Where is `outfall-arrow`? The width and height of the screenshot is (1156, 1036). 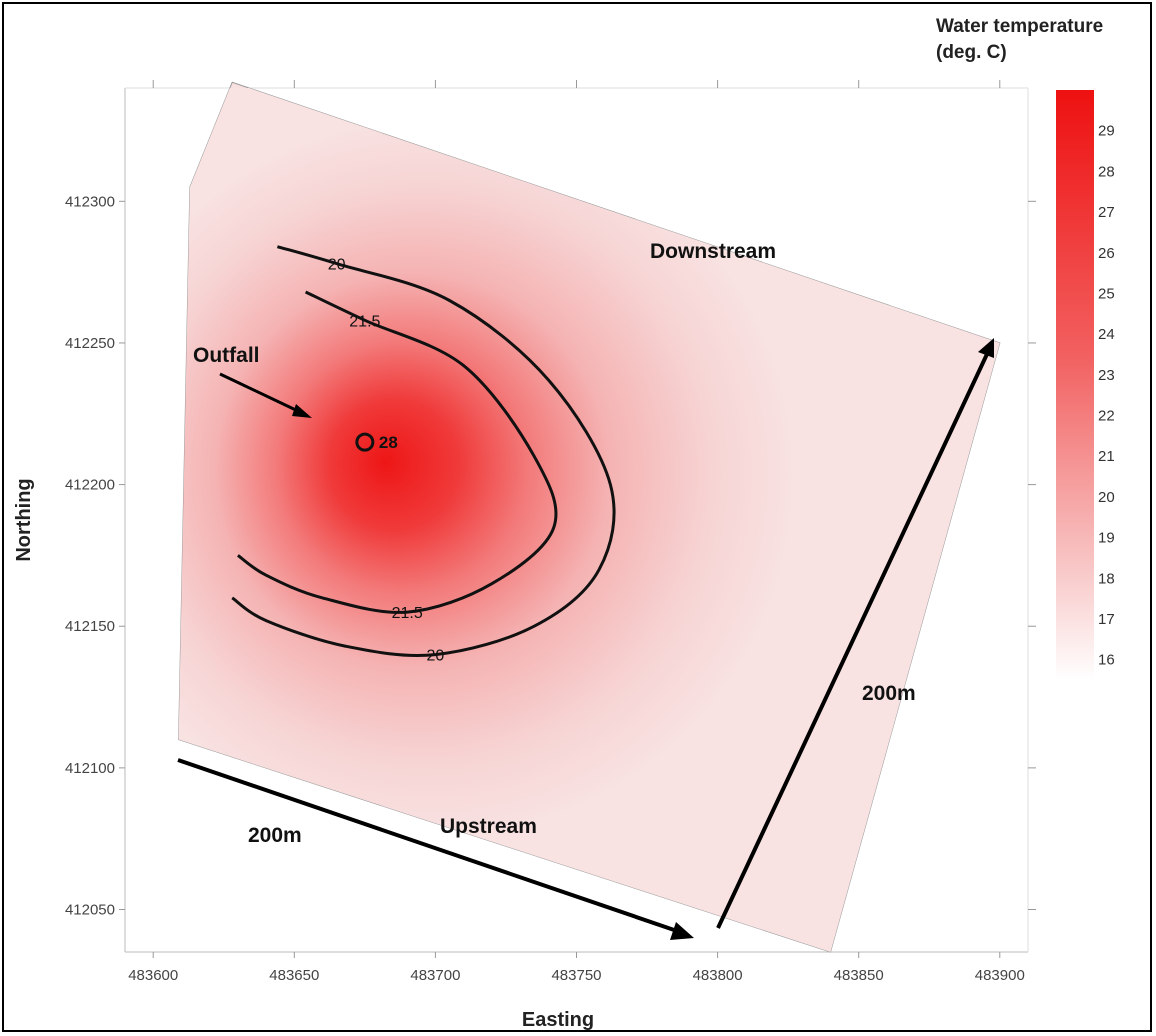 outfall-arrow is located at coordinates (260, 393).